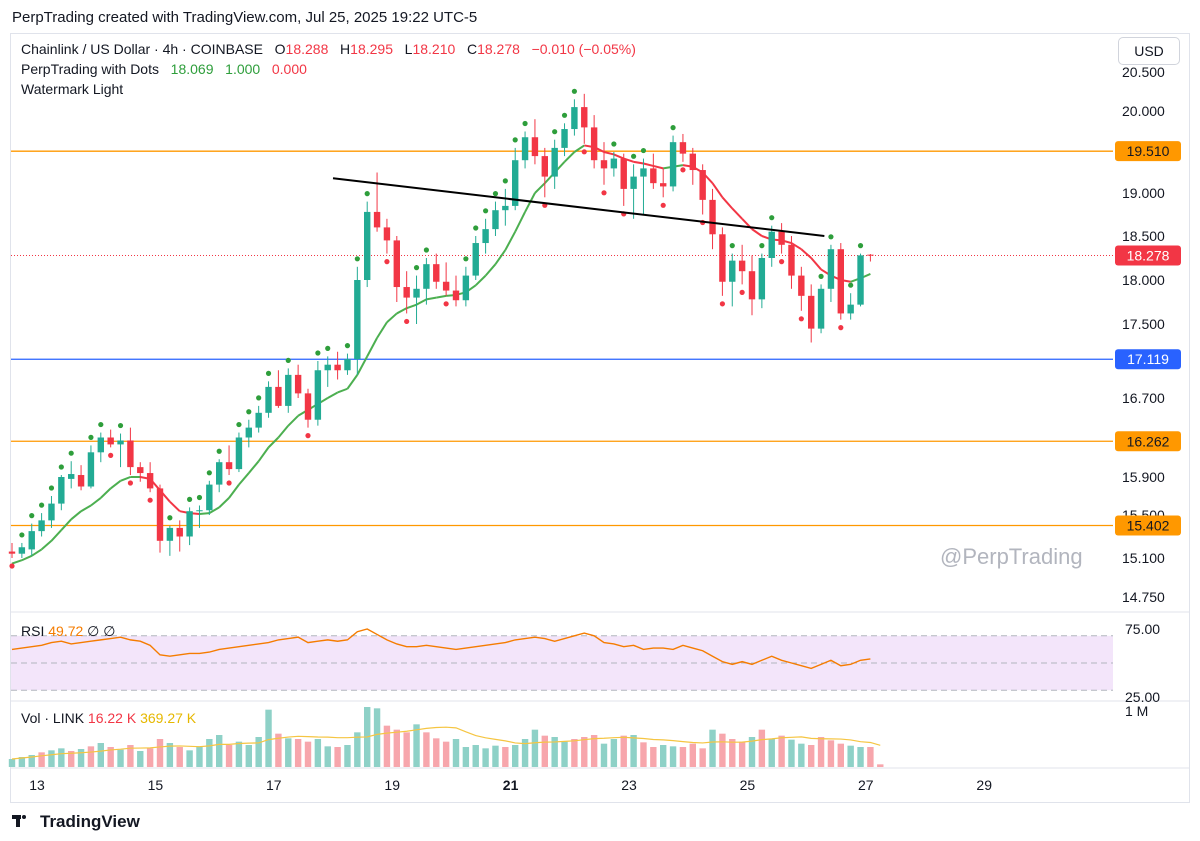  Describe the element at coordinates (748, 785) in the screenshot. I see `date-tick-25: 25` at that location.